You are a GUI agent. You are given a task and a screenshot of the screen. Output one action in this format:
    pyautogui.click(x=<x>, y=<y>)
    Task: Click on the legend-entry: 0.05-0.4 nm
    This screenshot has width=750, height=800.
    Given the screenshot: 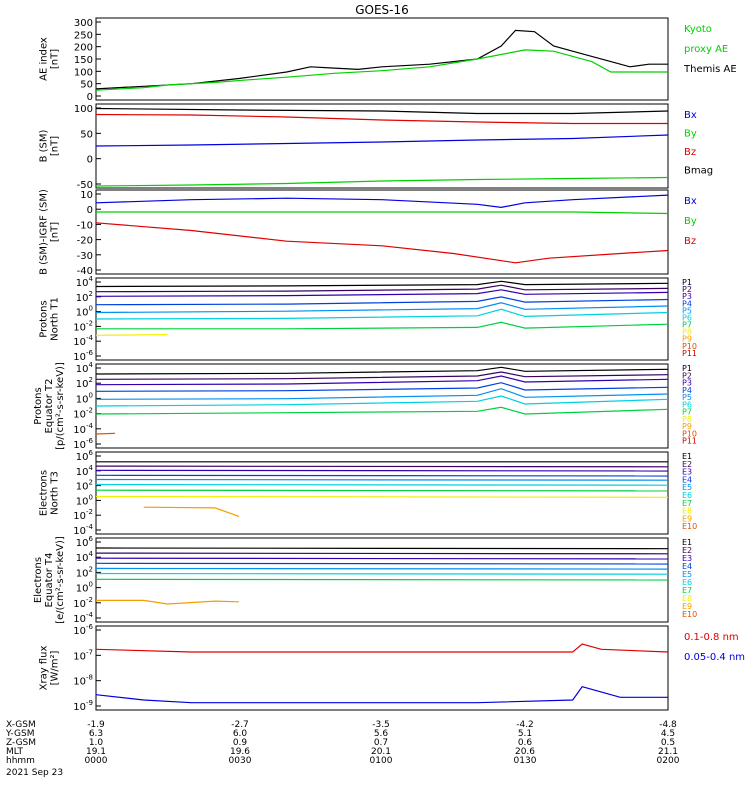 What is the action you would take?
    pyautogui.click(x=714, y=657)
    